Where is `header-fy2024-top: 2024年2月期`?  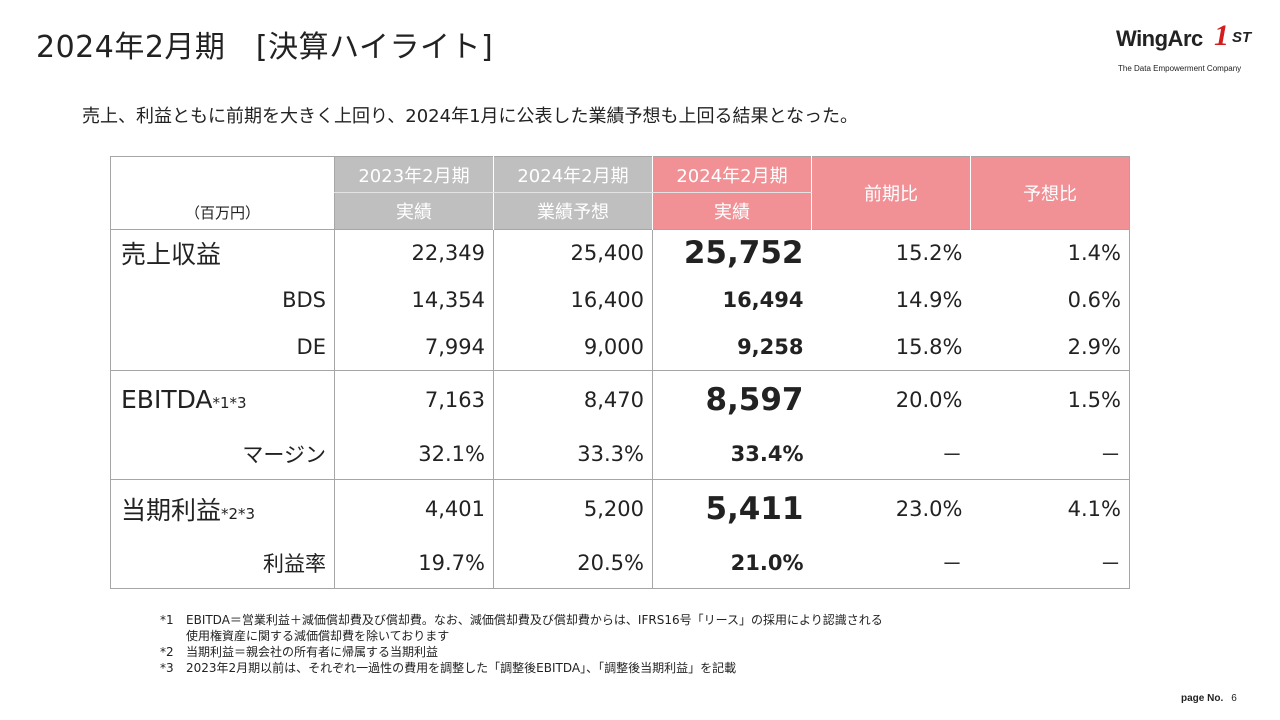 header-fy2024-top: 2024年2月期 is located at coordinates (732, 174).